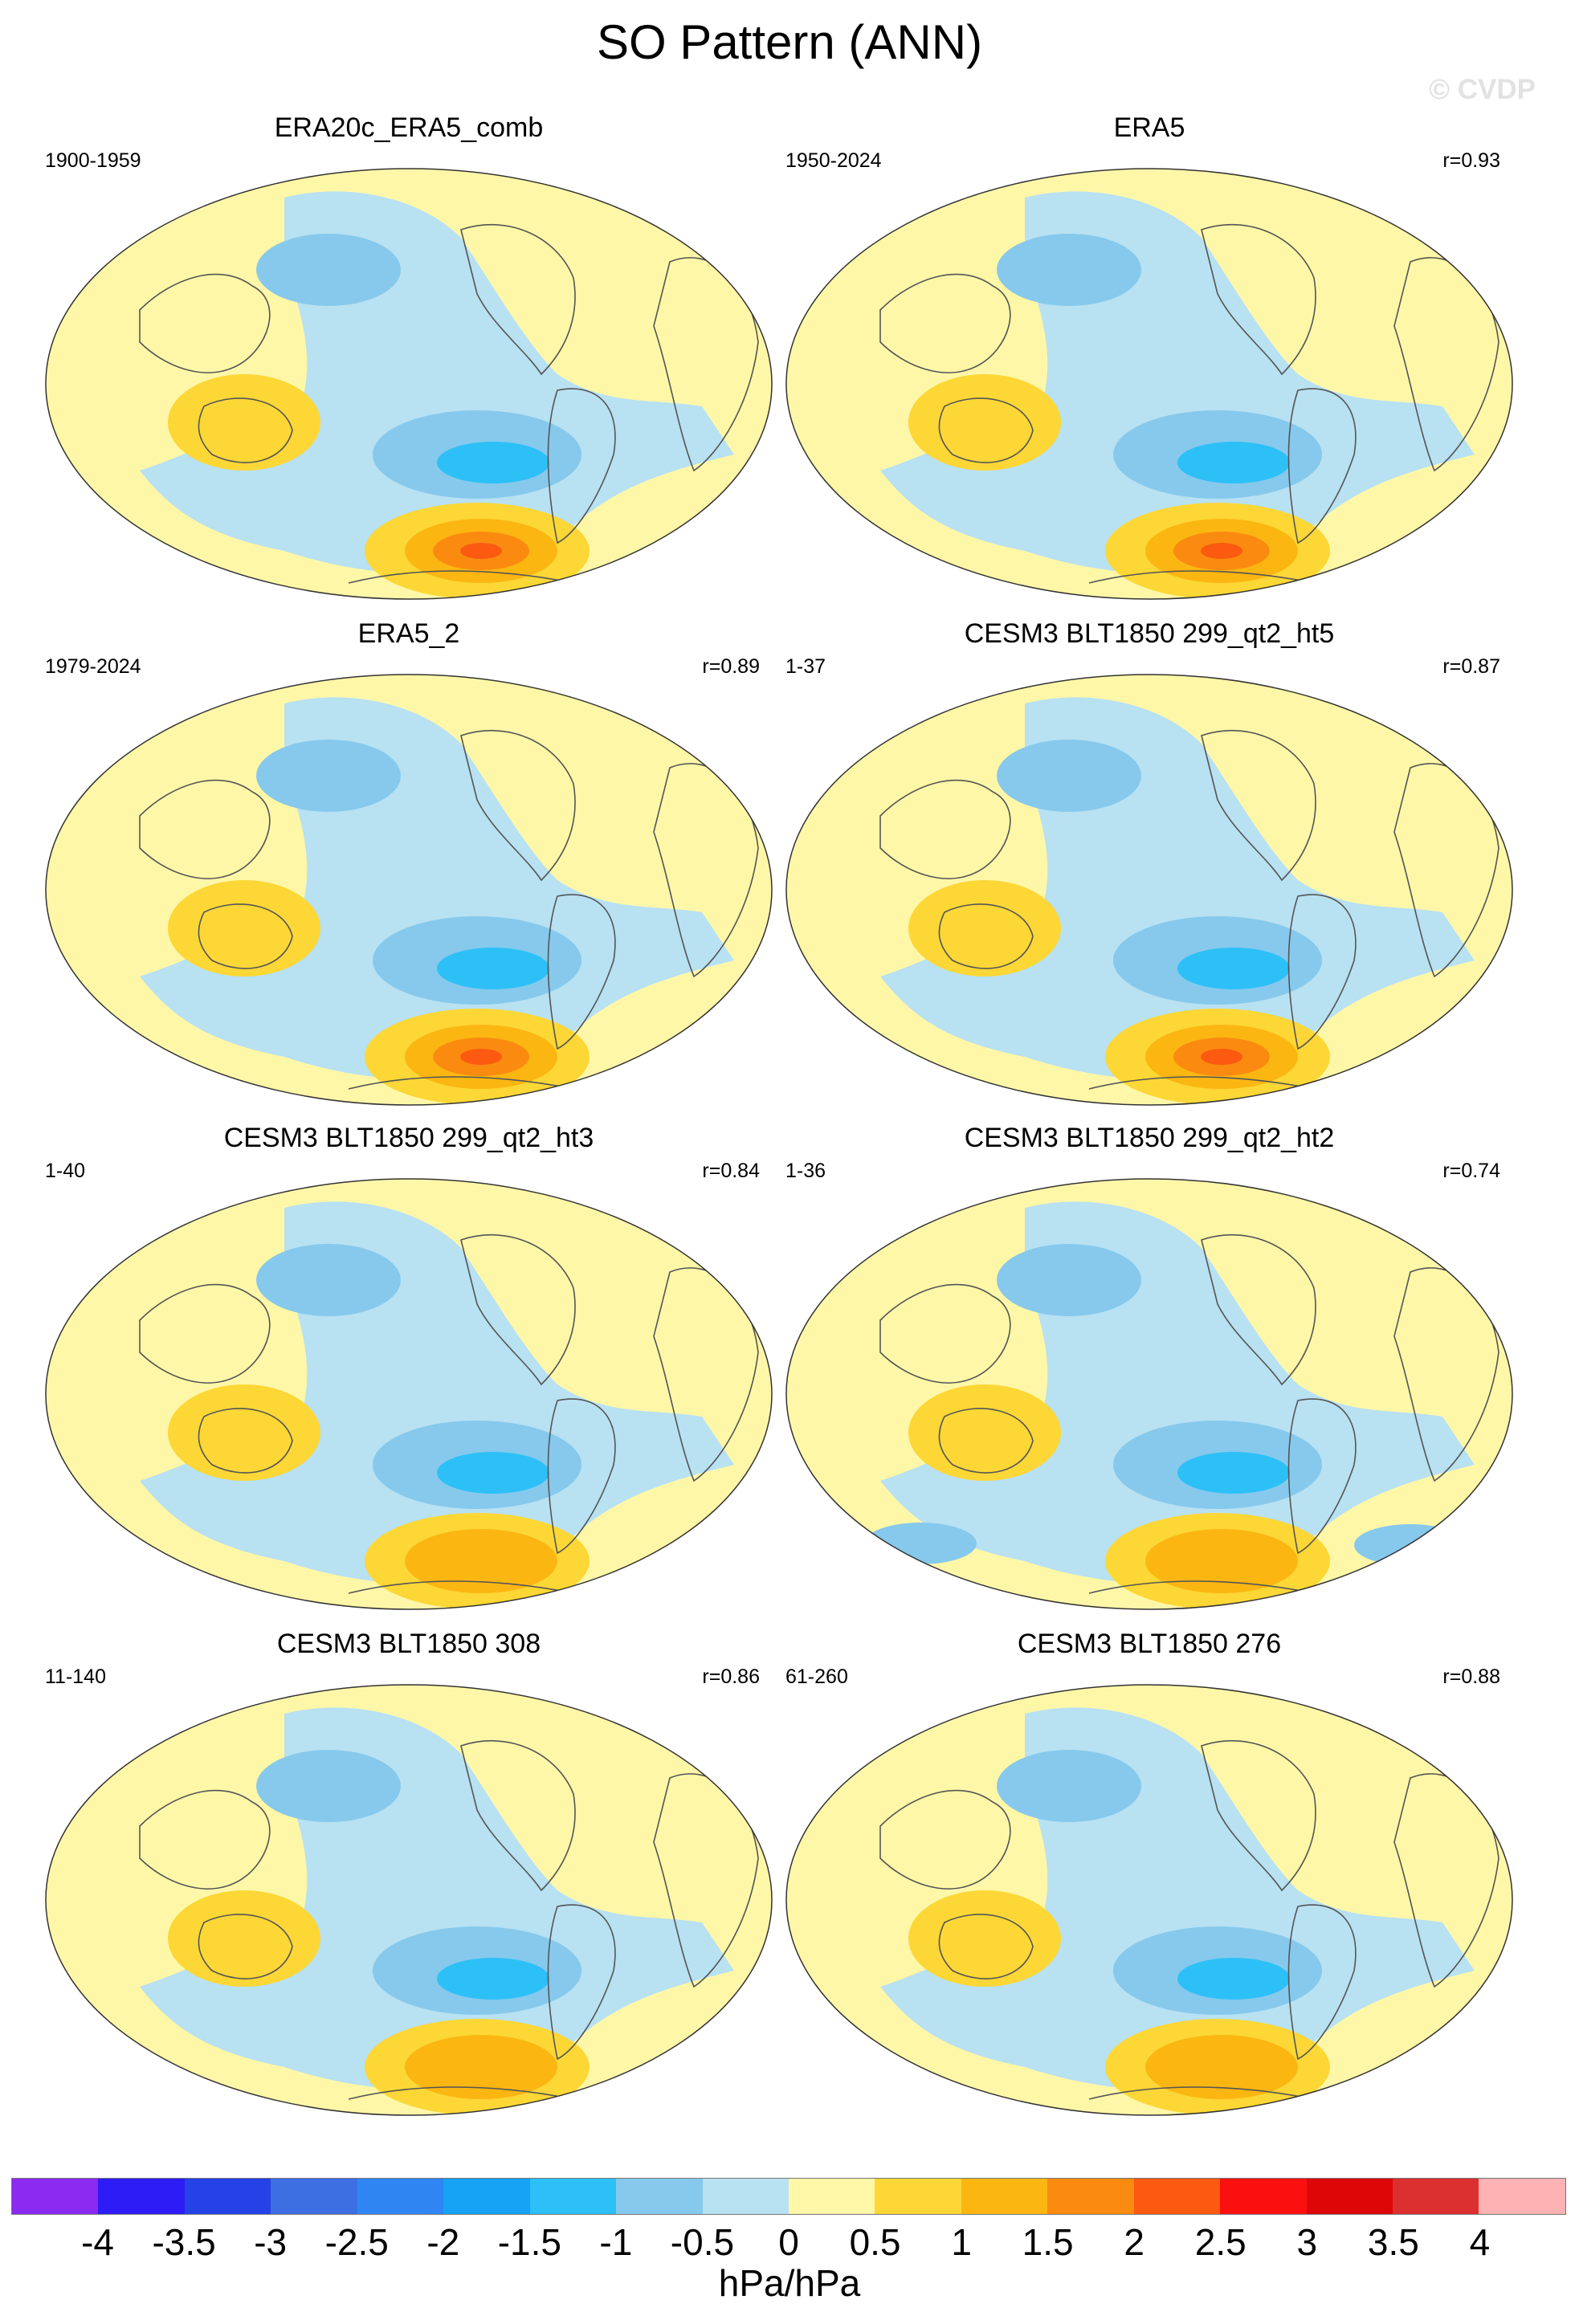 This screenshot has height=2324, width=1579. I want to click on panel-title: ERA20c_ERA5_comb, so click(409, 128).